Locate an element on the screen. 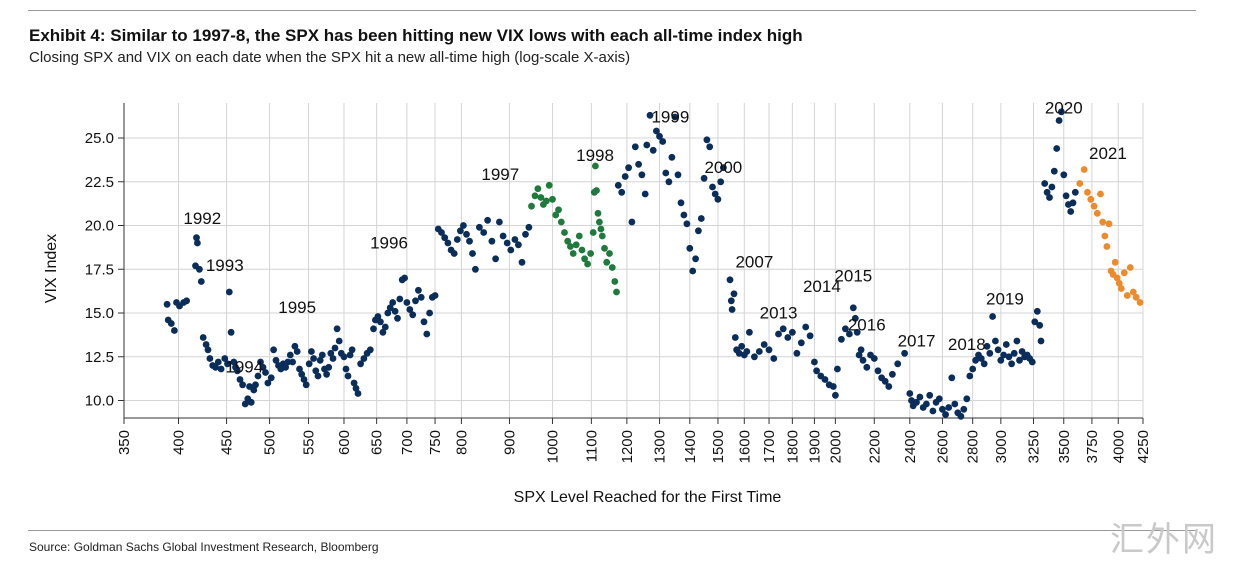  year-annotation: 1997 is located at coordinates (500, 174).